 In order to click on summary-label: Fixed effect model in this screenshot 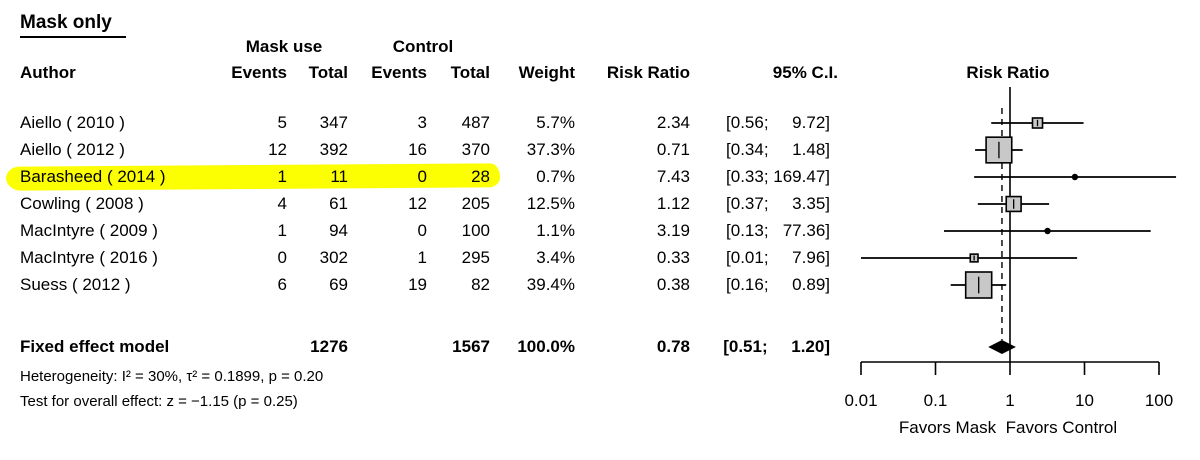, I will do `click(95, 346)`.